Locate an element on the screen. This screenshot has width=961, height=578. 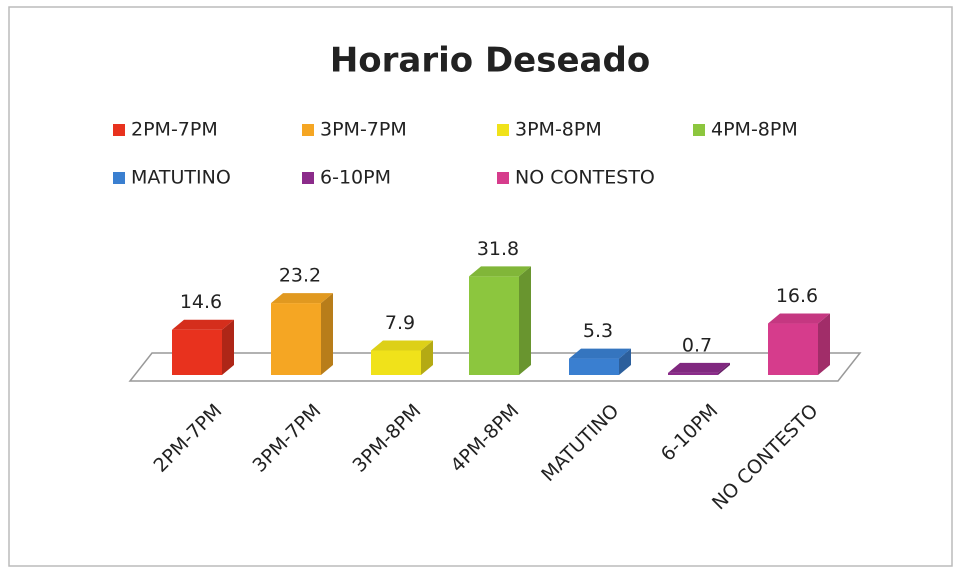
legend-label: 4PM-8PM is located at coordinates (754, 130).